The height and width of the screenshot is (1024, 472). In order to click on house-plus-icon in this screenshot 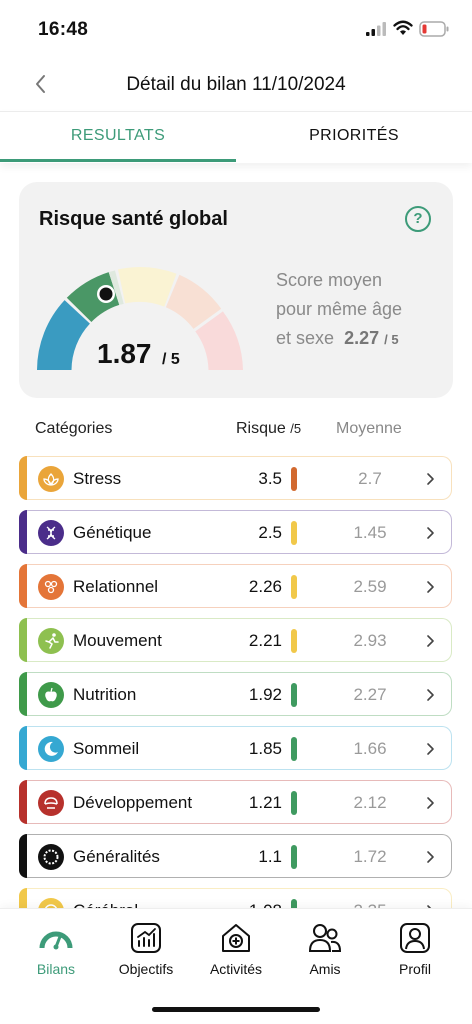, I will do `click(236, 938)`.